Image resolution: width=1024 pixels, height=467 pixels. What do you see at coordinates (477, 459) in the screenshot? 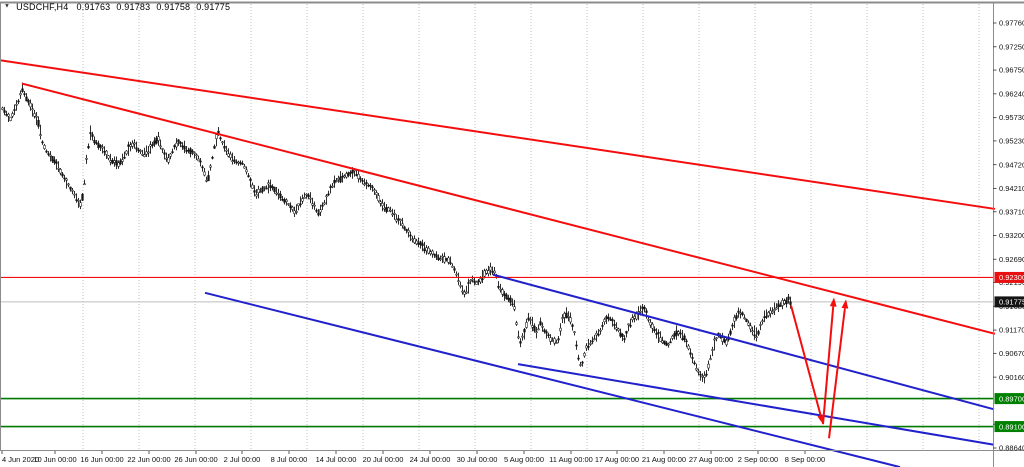
I see `date-tick-label: 30 Jul 00:00` at bounding box center [477, 459].